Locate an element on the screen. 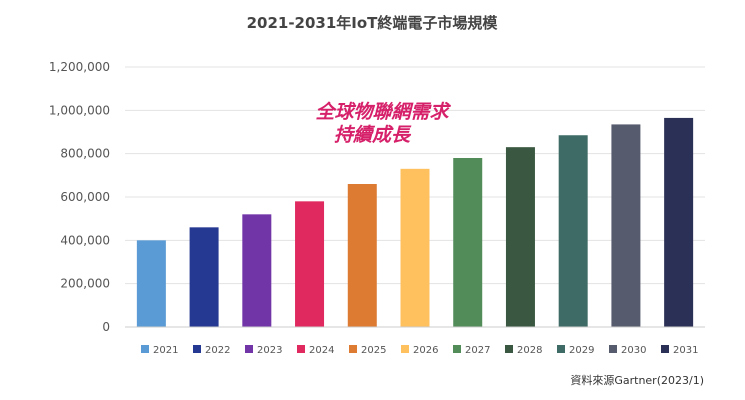 Image resolution: width=745 pixels, height=400 pixels. legend-label: 2030 is located at coordinates (633, 350).